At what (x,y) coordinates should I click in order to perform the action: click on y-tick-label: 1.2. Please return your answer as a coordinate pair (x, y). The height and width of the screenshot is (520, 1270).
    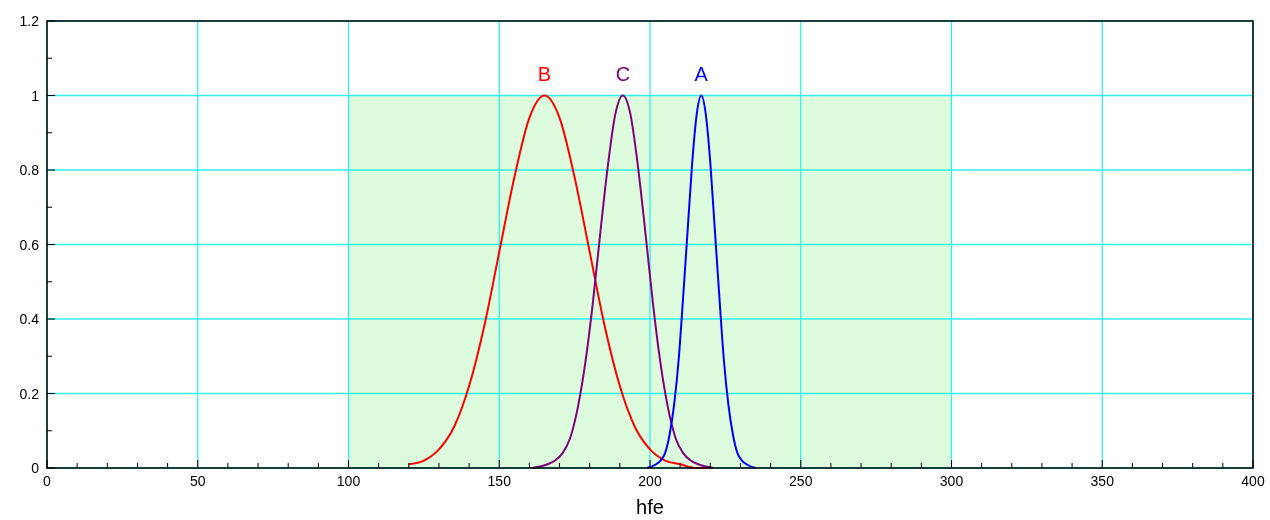
    Looking at the image, I should click on (29, 21).